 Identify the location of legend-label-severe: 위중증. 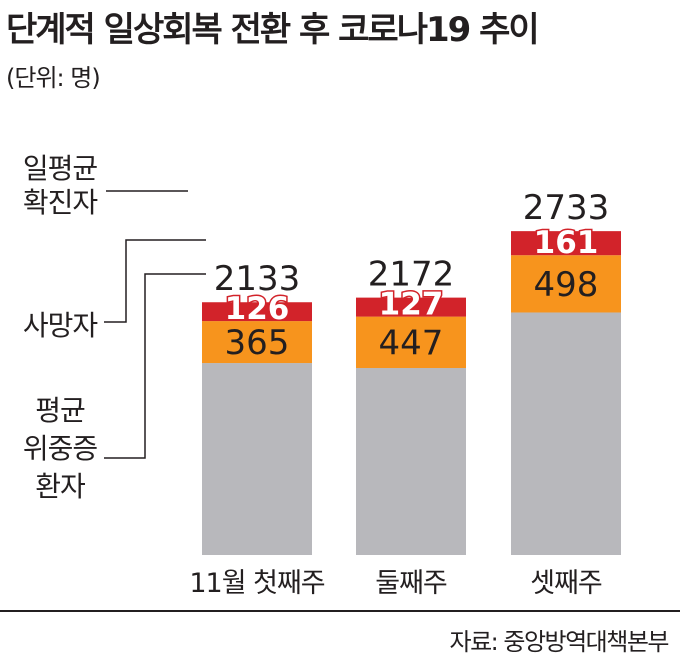
(60, 448).